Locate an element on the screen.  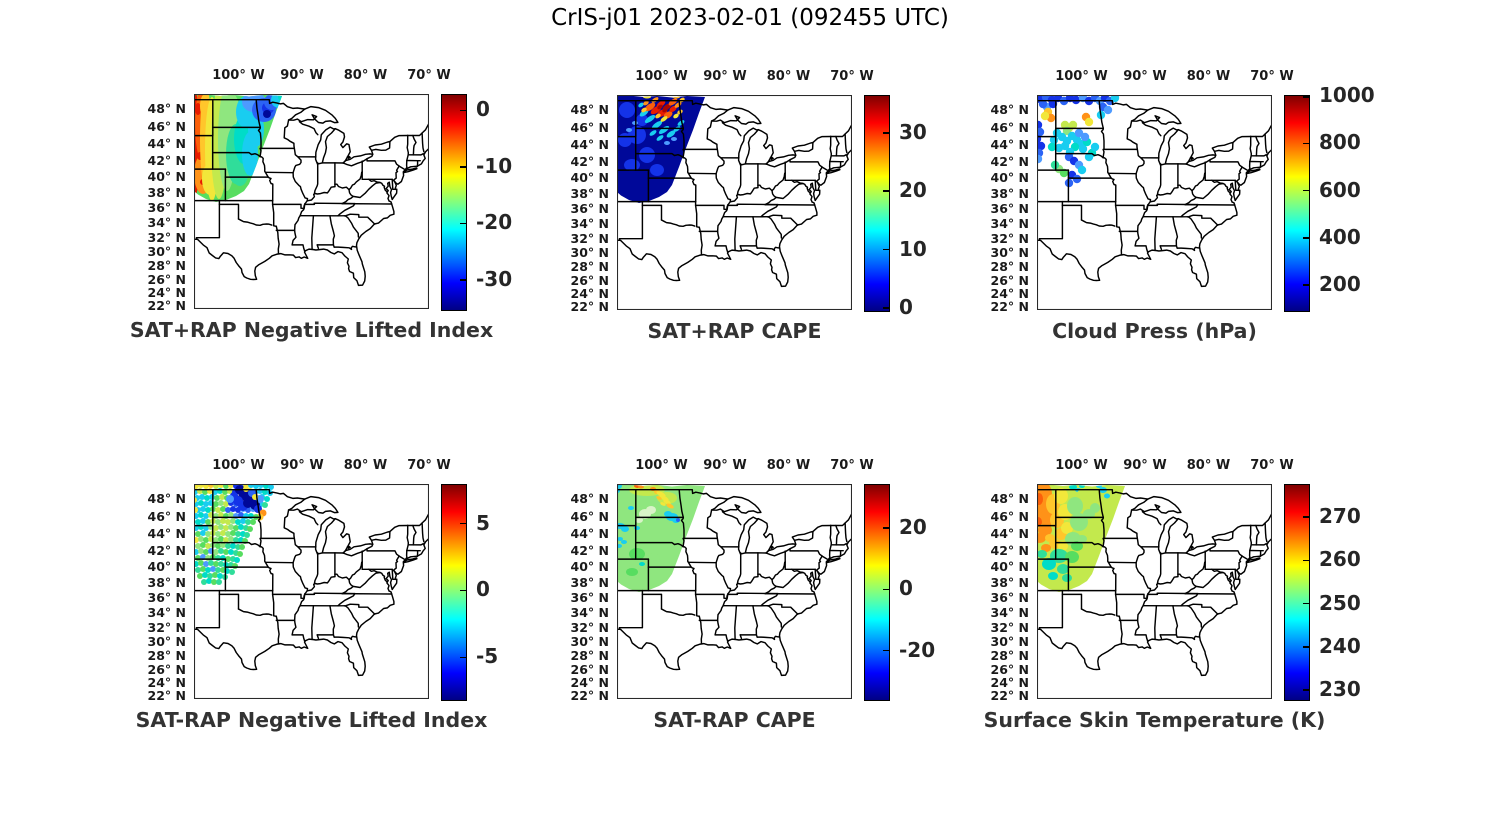
panel-title: Surface Skin Temperature (K) is located at coordinates (1154, 720).